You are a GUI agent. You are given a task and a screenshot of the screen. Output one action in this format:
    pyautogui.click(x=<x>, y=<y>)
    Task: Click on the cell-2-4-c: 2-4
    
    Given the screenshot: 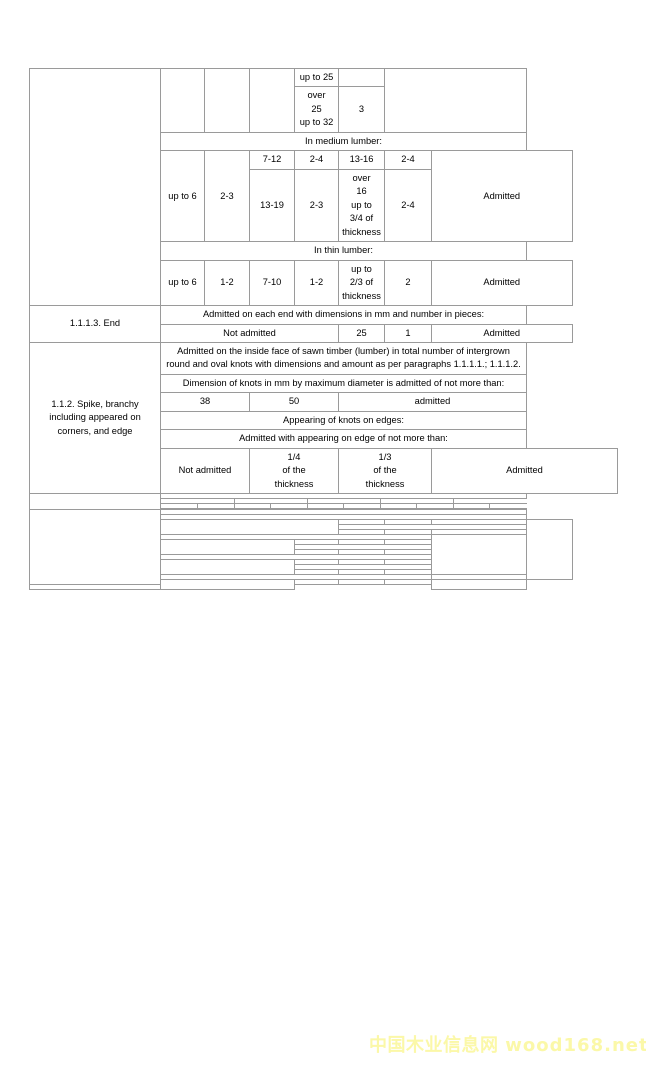 What is the action you would take?
    pyautogui.click(x=408, y=205)
    